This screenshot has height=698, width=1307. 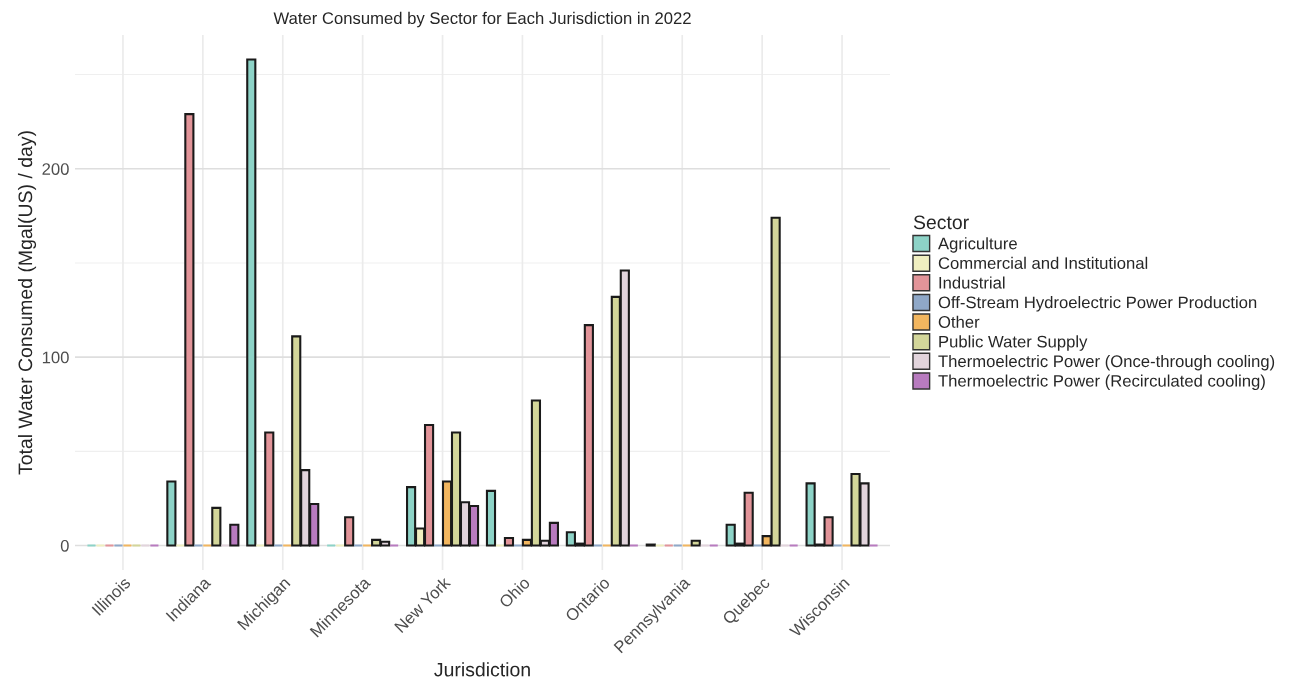 I want to click on y-tick-label: 100, so click(x=55, y=357).